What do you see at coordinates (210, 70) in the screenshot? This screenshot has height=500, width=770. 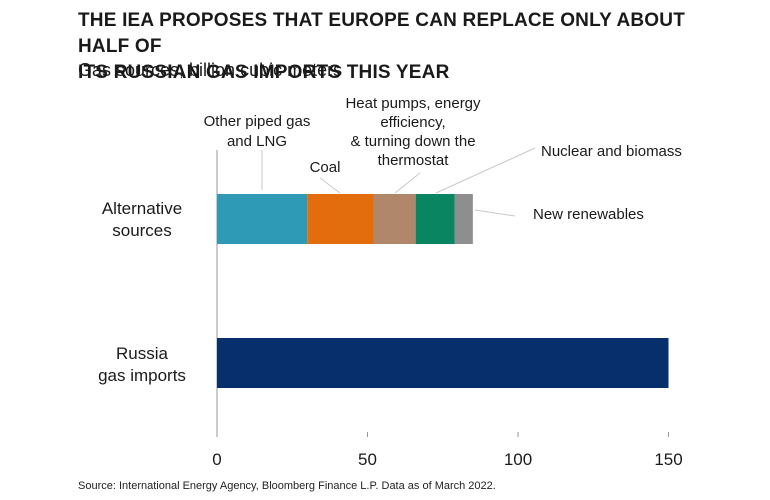 I see `chart-subtitle: Gas sources, billion cubic meters` at bounding box center [210, 70].